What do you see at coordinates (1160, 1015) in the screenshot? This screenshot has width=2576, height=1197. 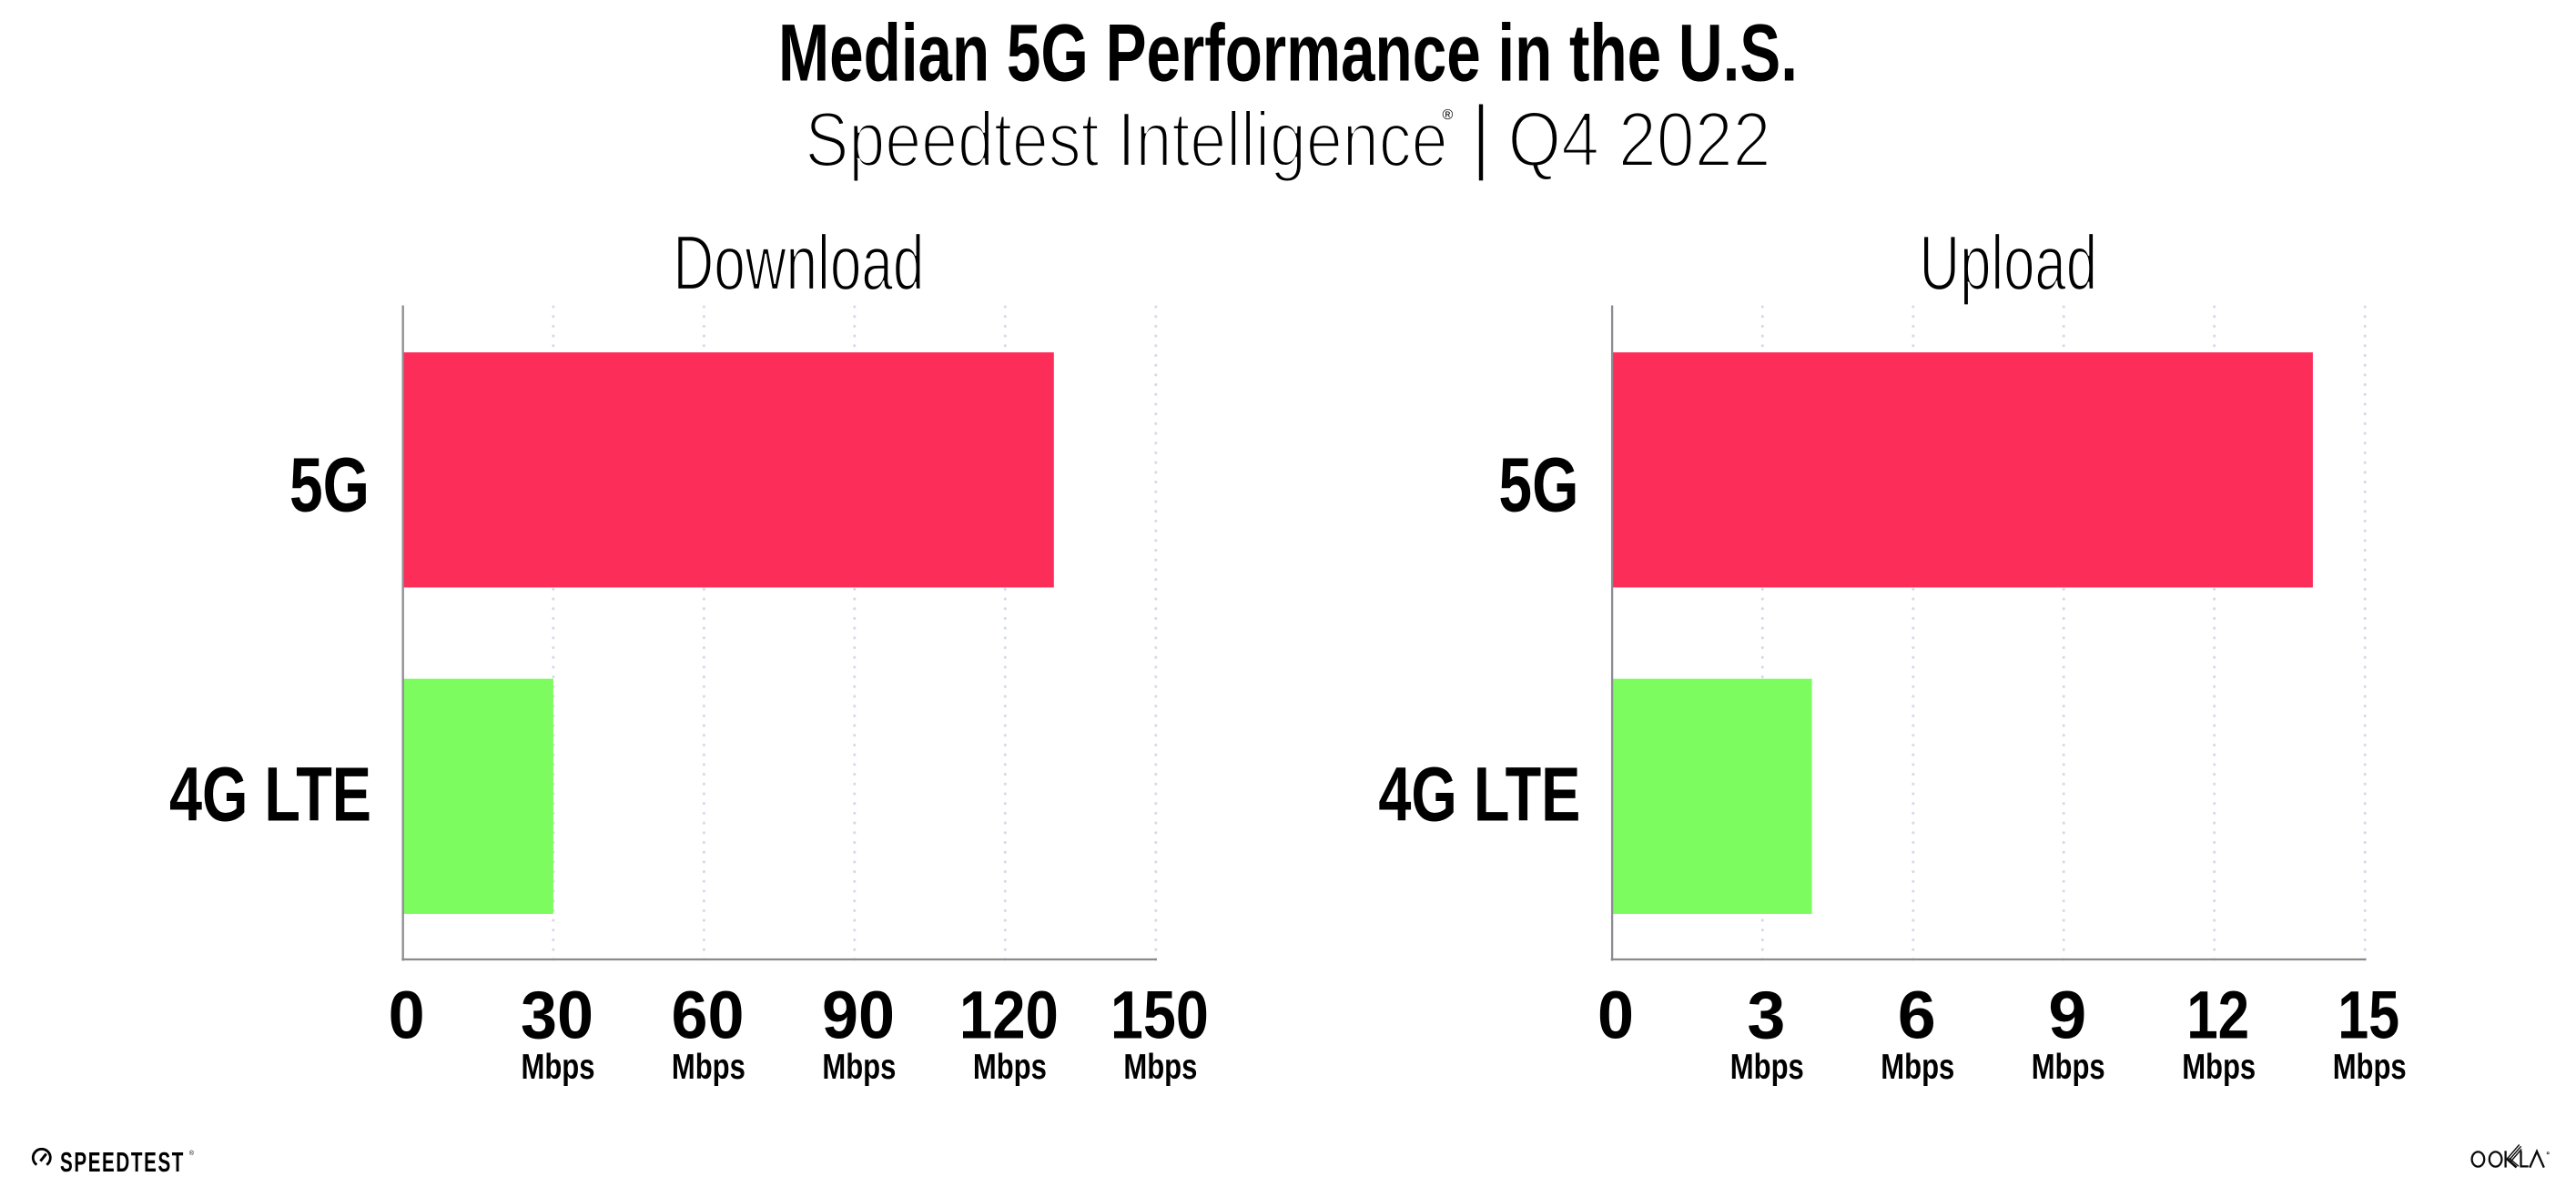 I see `svg-text: 150` at bounding box center [1160, 1015].